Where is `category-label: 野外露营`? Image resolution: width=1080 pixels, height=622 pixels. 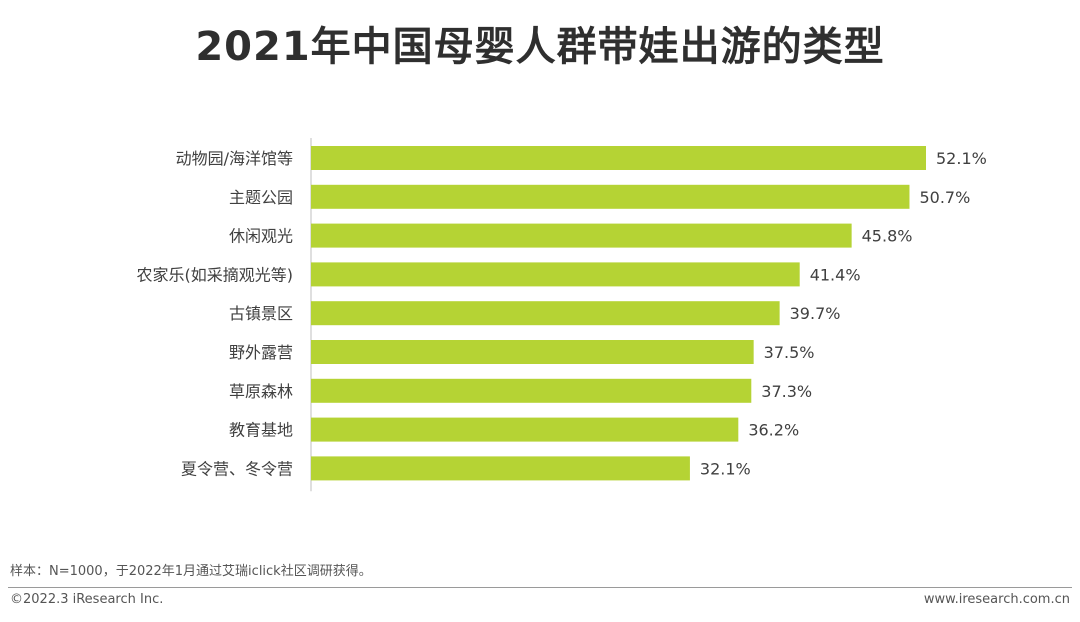 category-label: 野外露营 is located at coordinates (261, 352).